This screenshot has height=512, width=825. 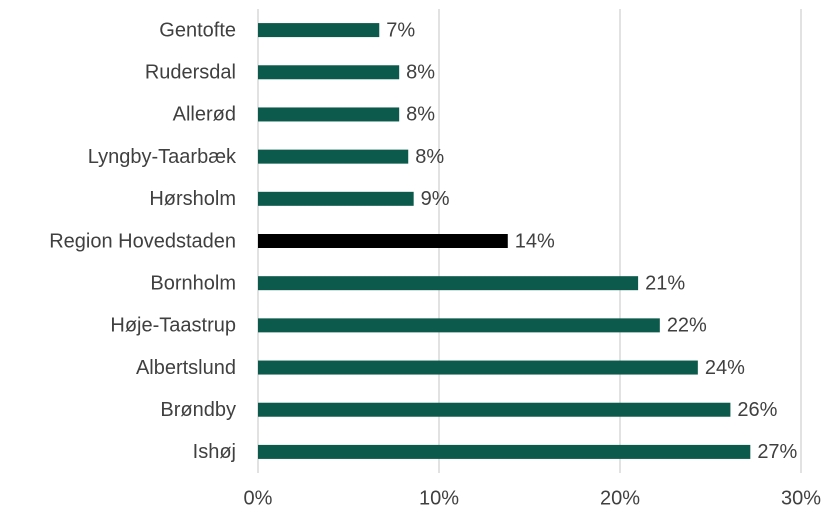 I want to click on value-label: 7%, so click(x=400, y=30).